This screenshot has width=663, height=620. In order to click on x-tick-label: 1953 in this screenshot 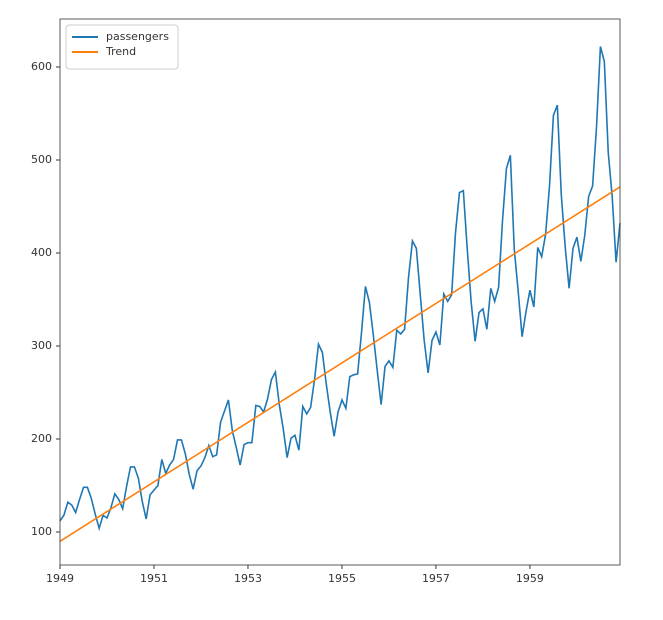, I will do `click(248, 578)`.